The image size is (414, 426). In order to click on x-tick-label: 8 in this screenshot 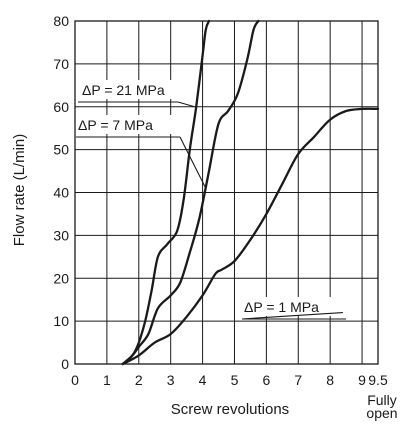, I will do `click(330, 380)`.